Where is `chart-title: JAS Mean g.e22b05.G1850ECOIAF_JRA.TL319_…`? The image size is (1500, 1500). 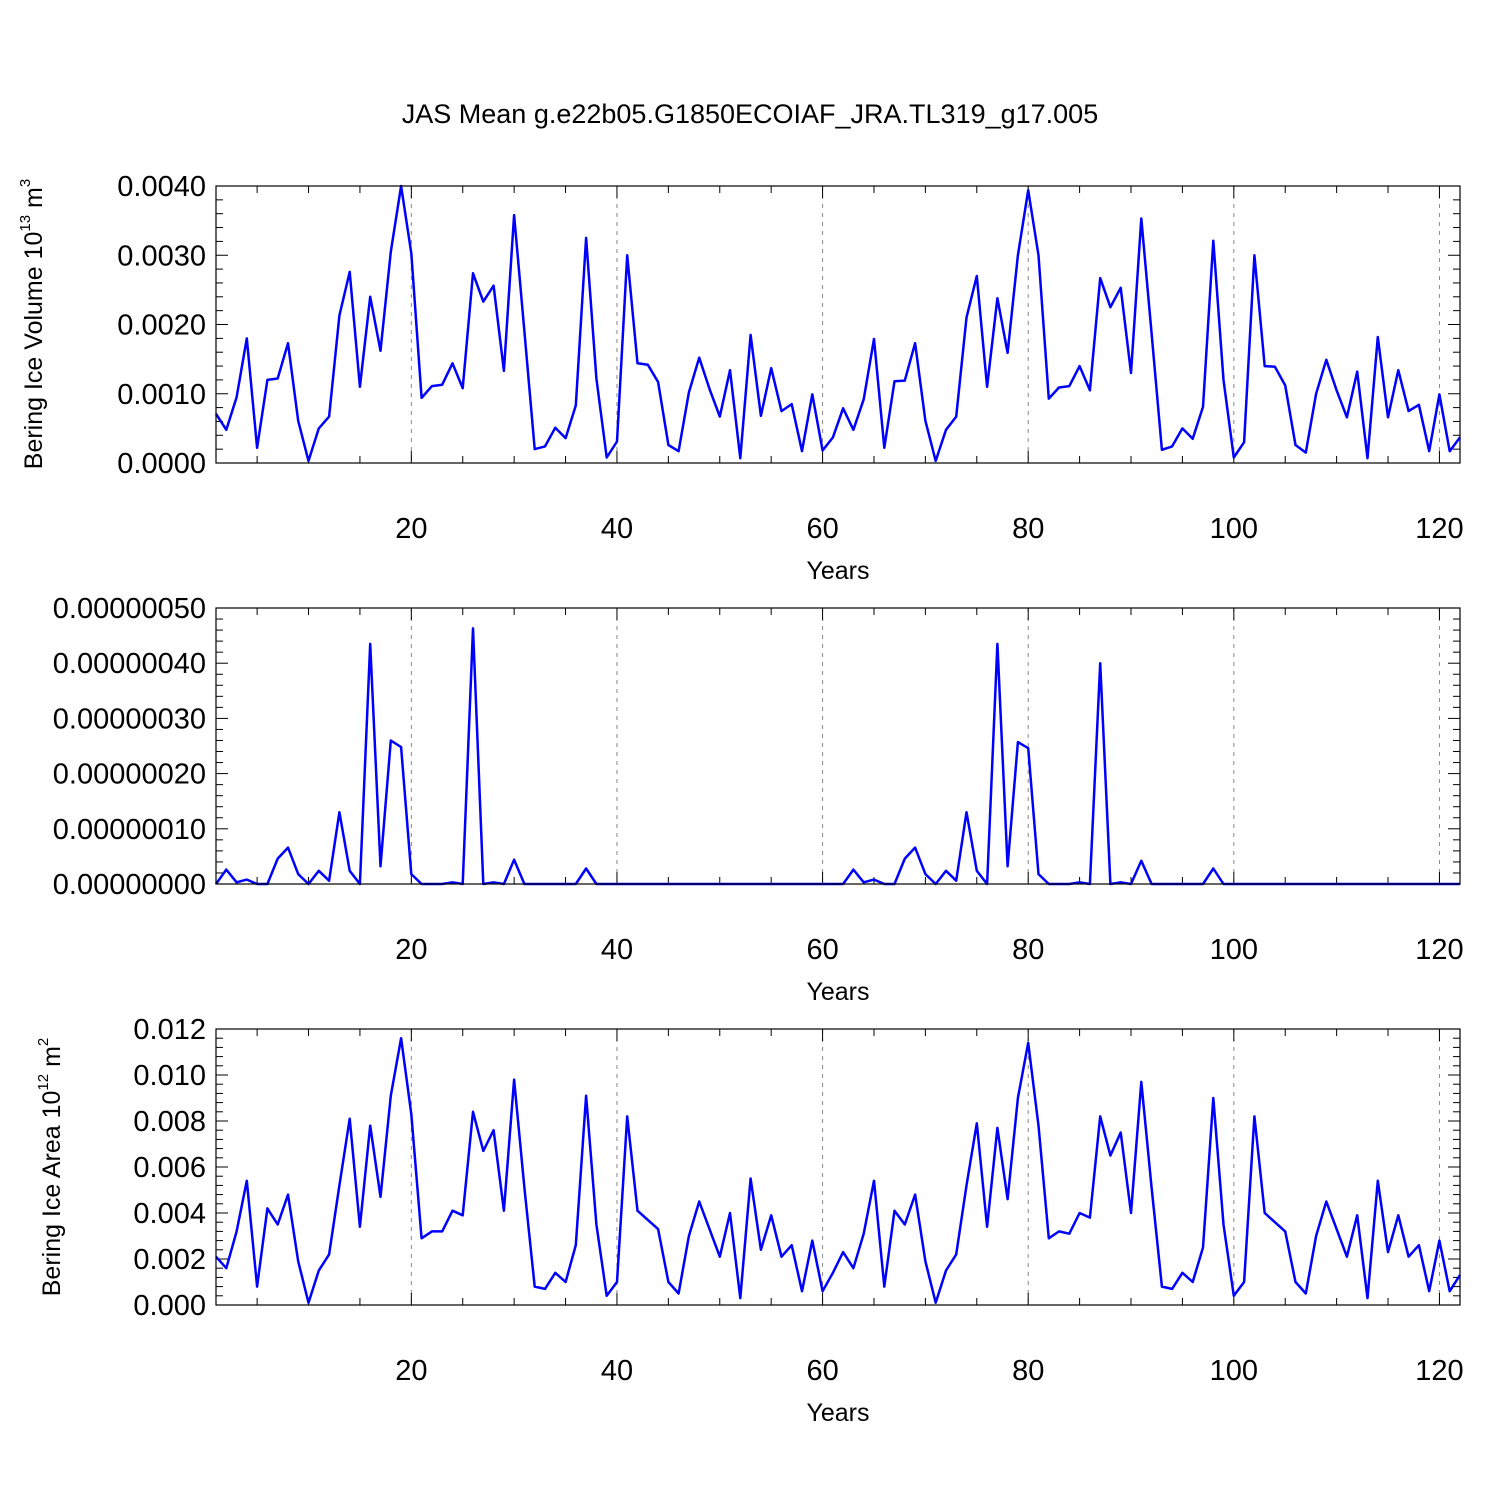
chart-title: JAS Mean g.e22b05.G1850ECOIAF_JRA.TL319_… is located at coordinates (750, 114).